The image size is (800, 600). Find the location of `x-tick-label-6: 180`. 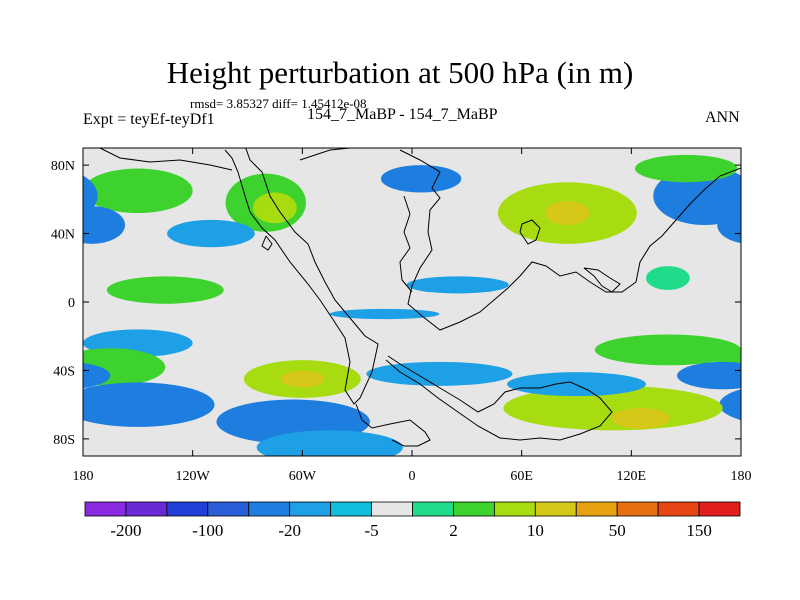

x-tick-label-6: 180 is located at coordinates (741, 476).